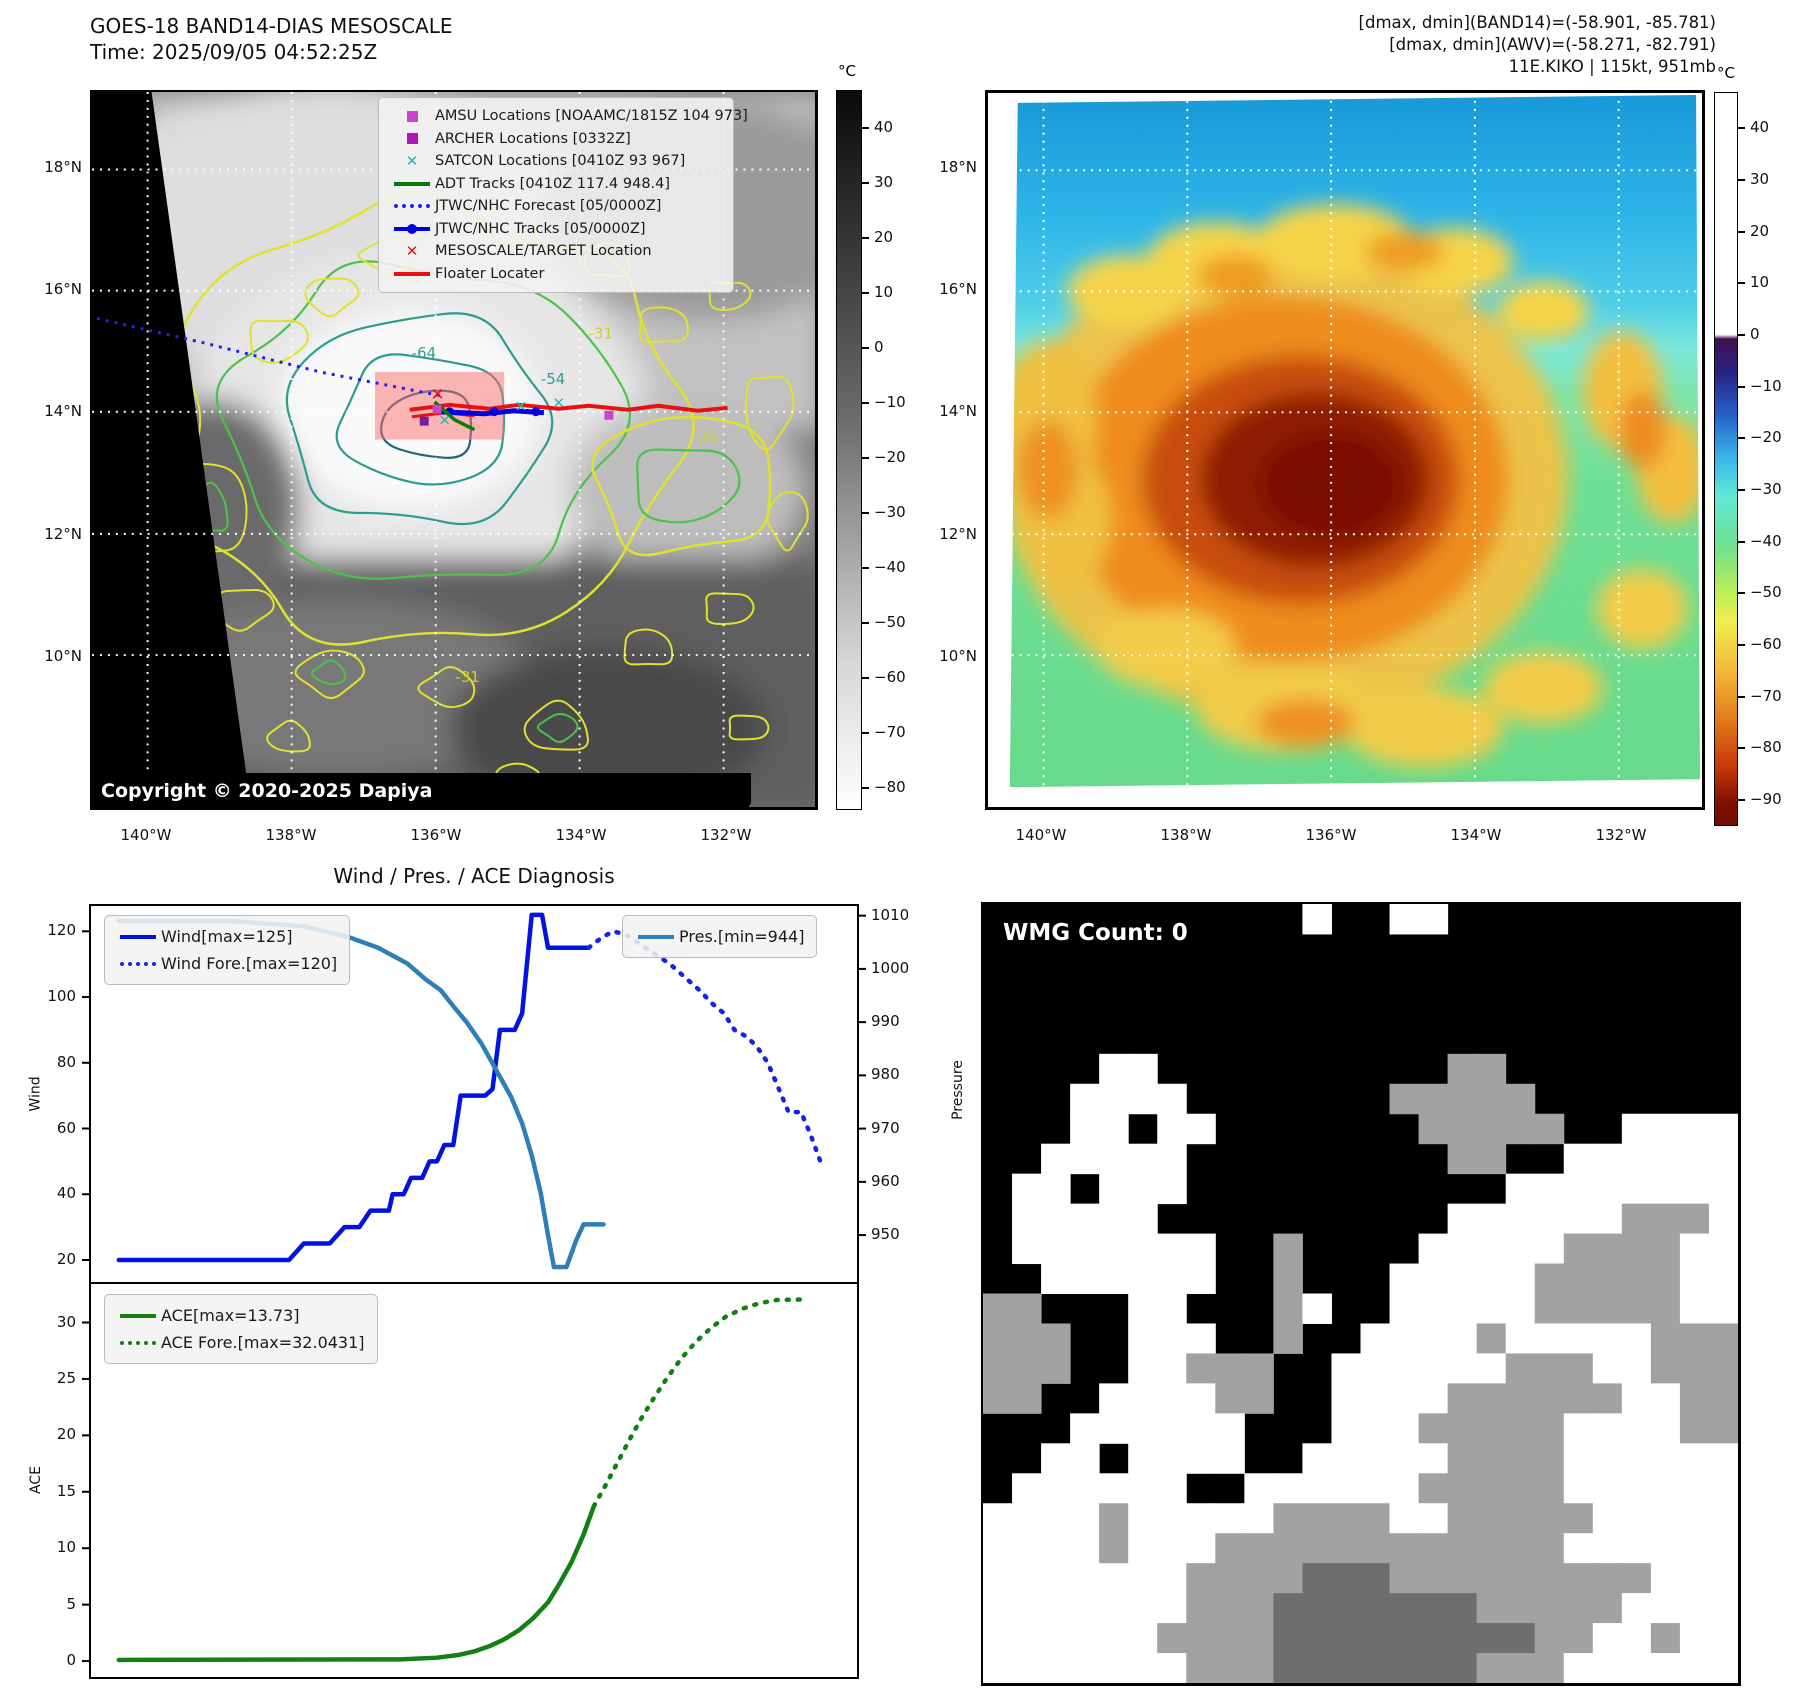 This screenshot has height=1690, width=1797. I want to click on y2-tick-label: 970, so click(885, 1127).